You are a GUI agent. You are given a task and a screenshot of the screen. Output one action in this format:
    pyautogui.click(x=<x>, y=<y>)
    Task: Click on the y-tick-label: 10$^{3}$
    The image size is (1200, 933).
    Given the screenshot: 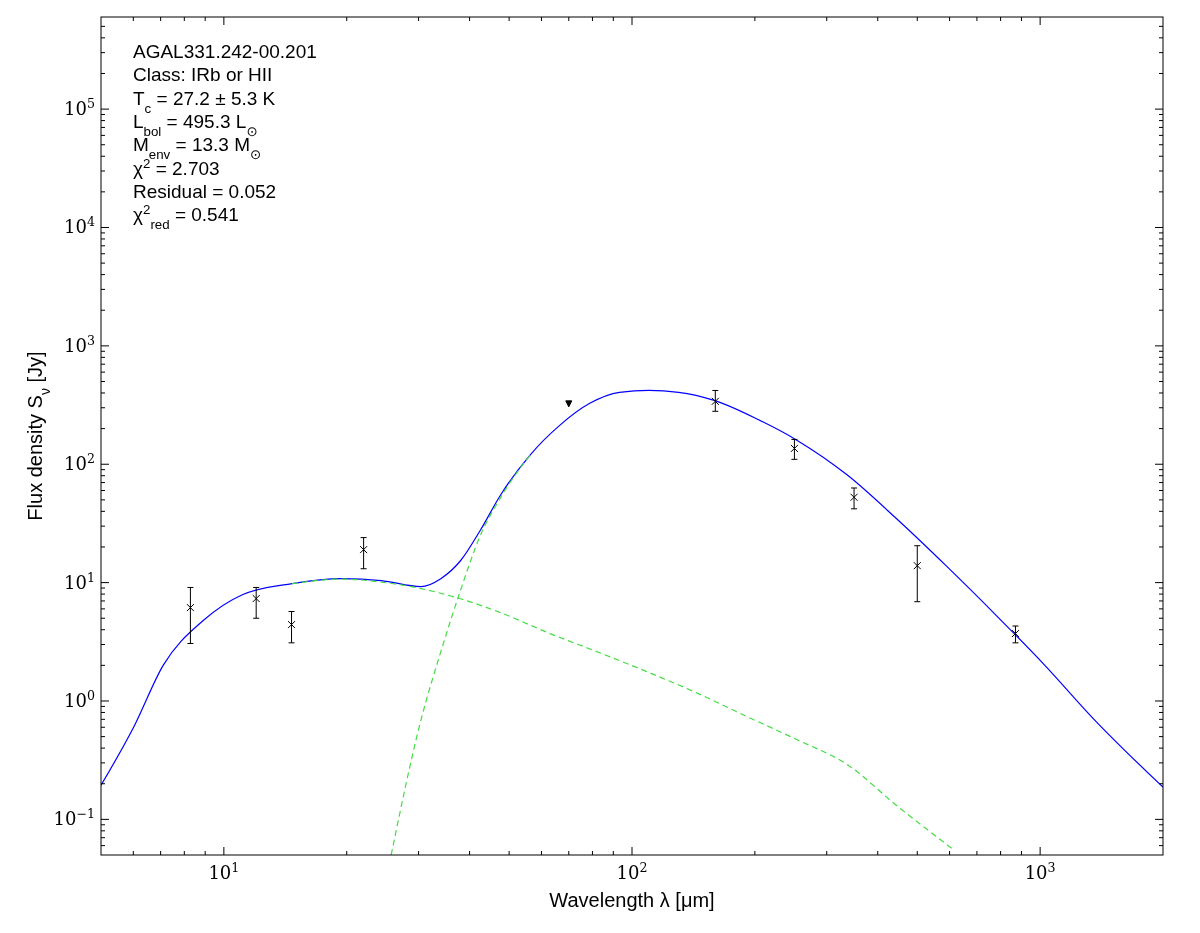 What is the action you would take?
    pyautogui.click(x=79, y=344)
    